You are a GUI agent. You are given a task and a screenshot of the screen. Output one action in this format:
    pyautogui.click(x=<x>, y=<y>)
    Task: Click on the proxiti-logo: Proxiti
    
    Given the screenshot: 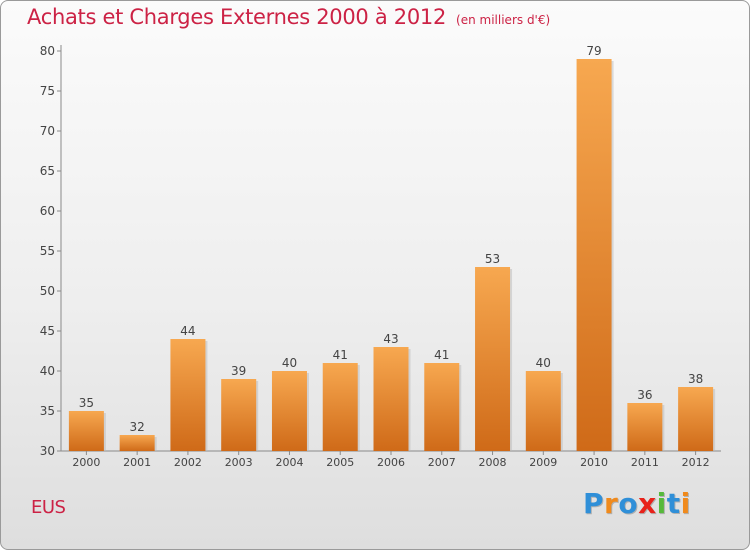 What is the action you would take?
    pyautogui.click(x=637, y=503)
    